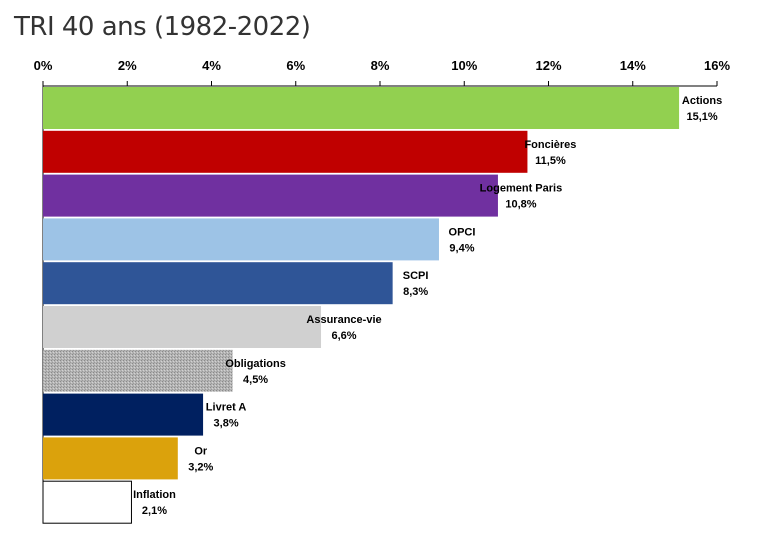  What do you see at coordinates (520, 205) in the screenshot?
I see `bar-value-label: 10,8%` at bounding box center [520, 205].